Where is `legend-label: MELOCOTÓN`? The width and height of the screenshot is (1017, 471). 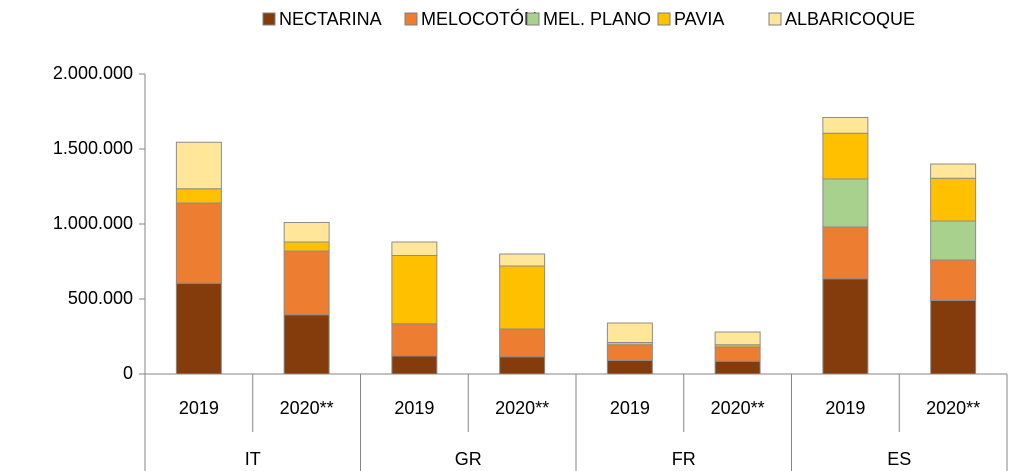 legend-label: MELOCOTÓN is located at coordinates (479, 18).